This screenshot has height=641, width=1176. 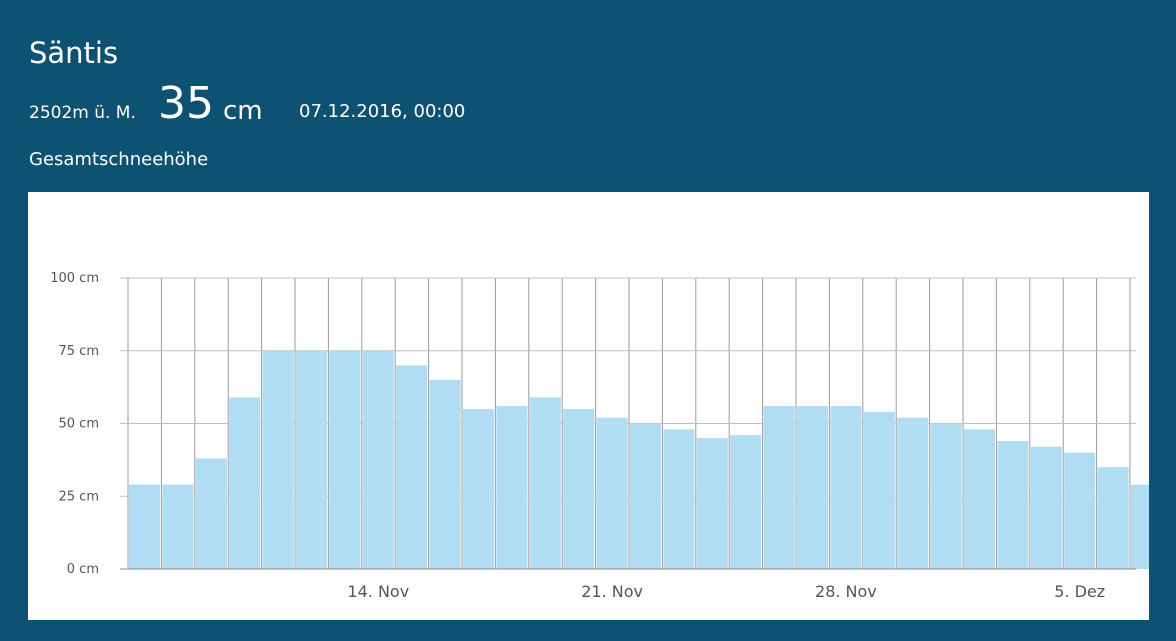 I want to click on y-tick-label: 25 cm, so click(x=79, y=496).